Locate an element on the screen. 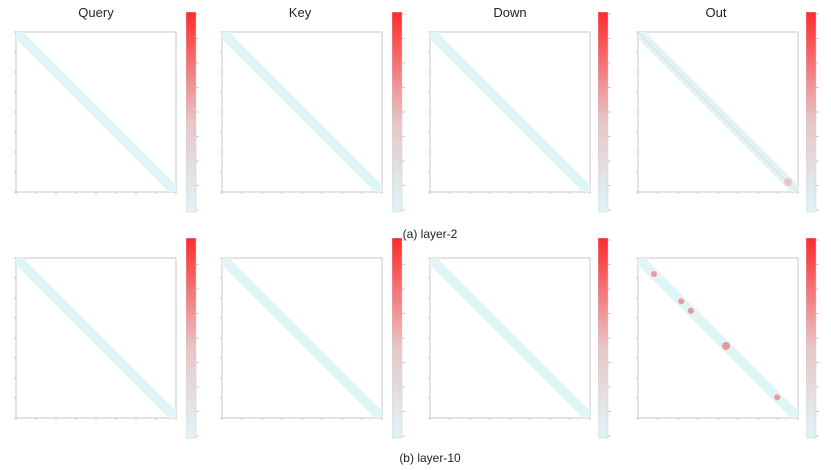 Image resolution: width=831 pixels, height=470 pixels. heatmap-layer2-key is located at coordinates (301, 112).